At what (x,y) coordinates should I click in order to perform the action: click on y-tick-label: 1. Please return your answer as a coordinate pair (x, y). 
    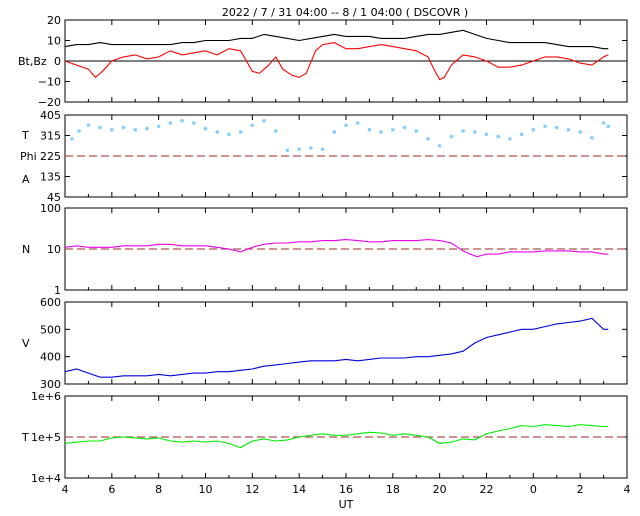
    Looking at the image, I should click on (57, 290).